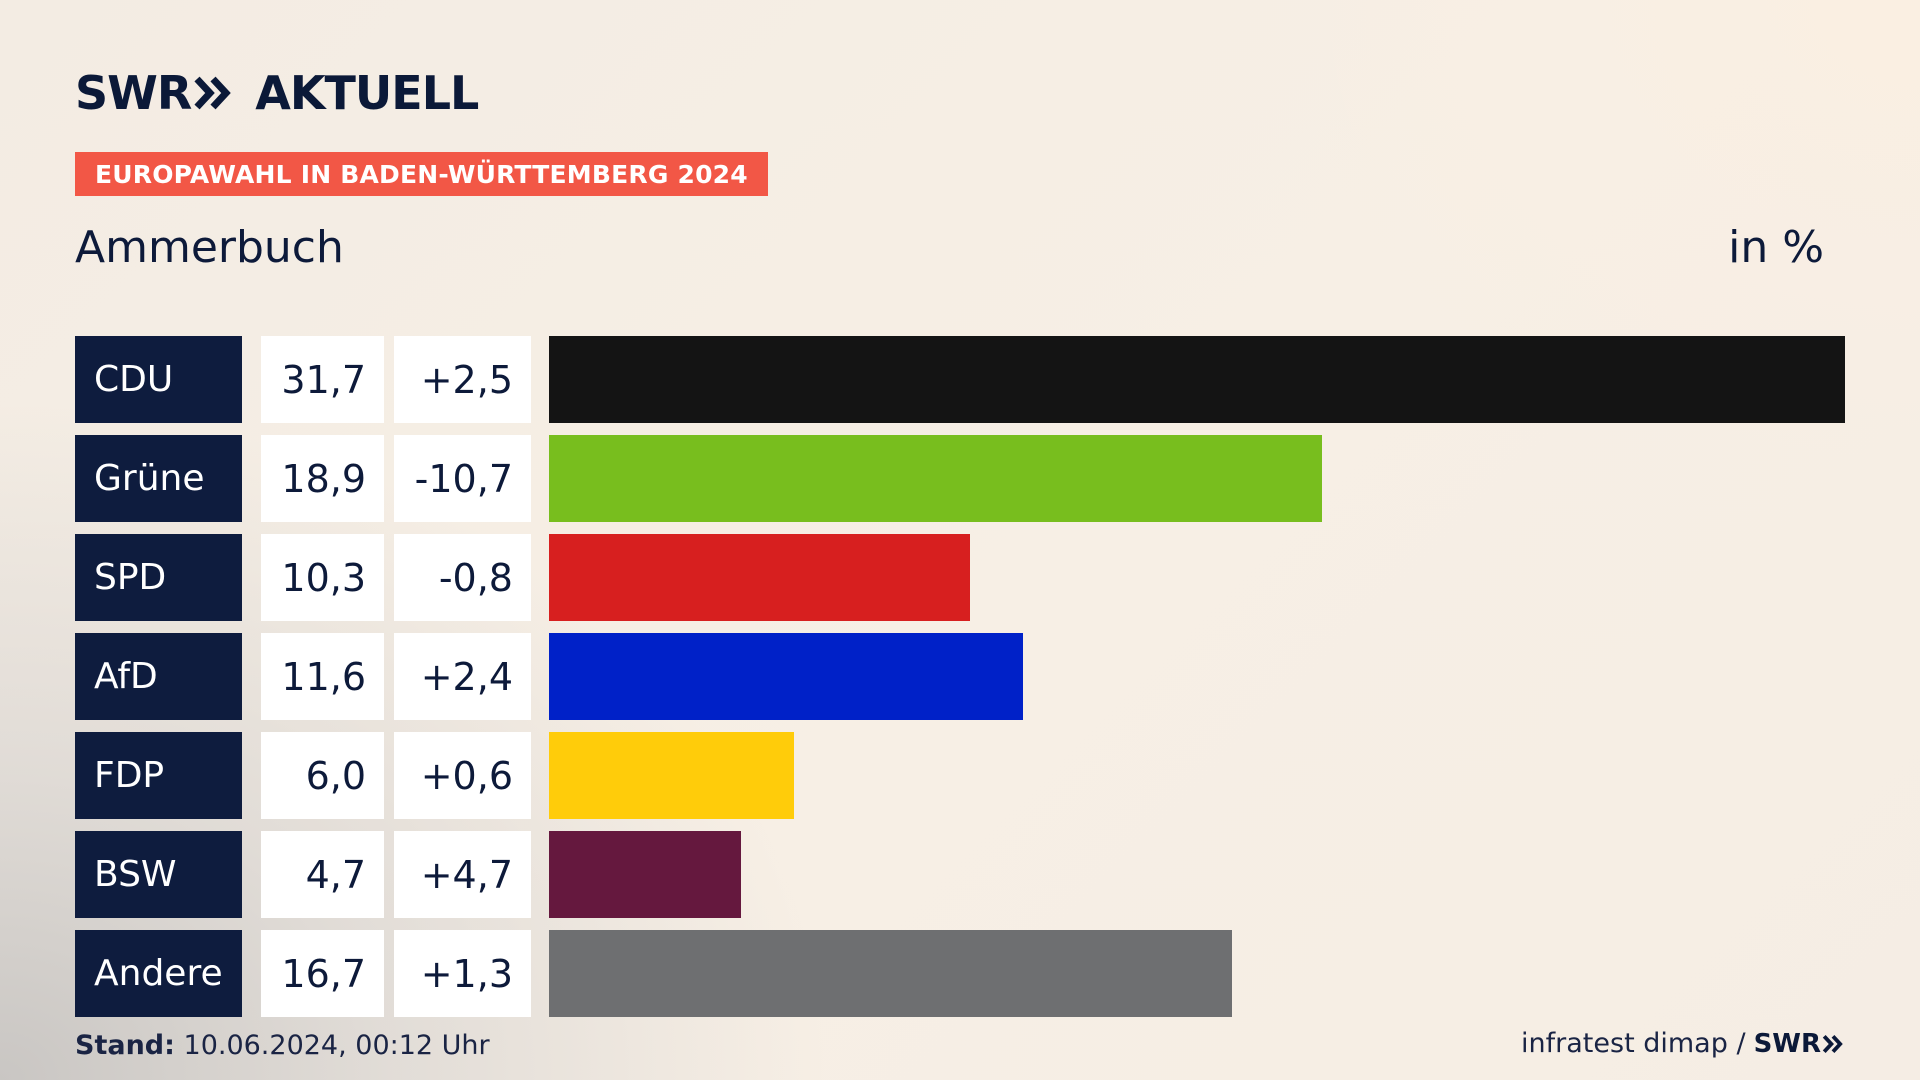 The height and width of the screenshot is (1080, 1920). I want to click on swr-mini-logo: SWR, so click(1799, 1044).